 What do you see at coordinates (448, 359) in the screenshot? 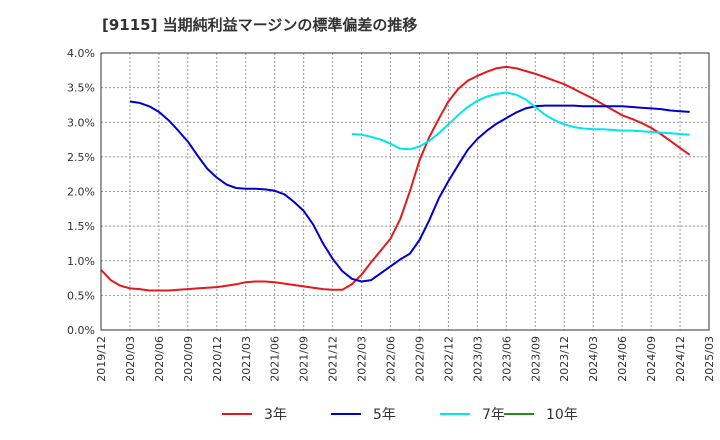
I see `x-tick-label: 2022/12` at bounding box center [448, 359].